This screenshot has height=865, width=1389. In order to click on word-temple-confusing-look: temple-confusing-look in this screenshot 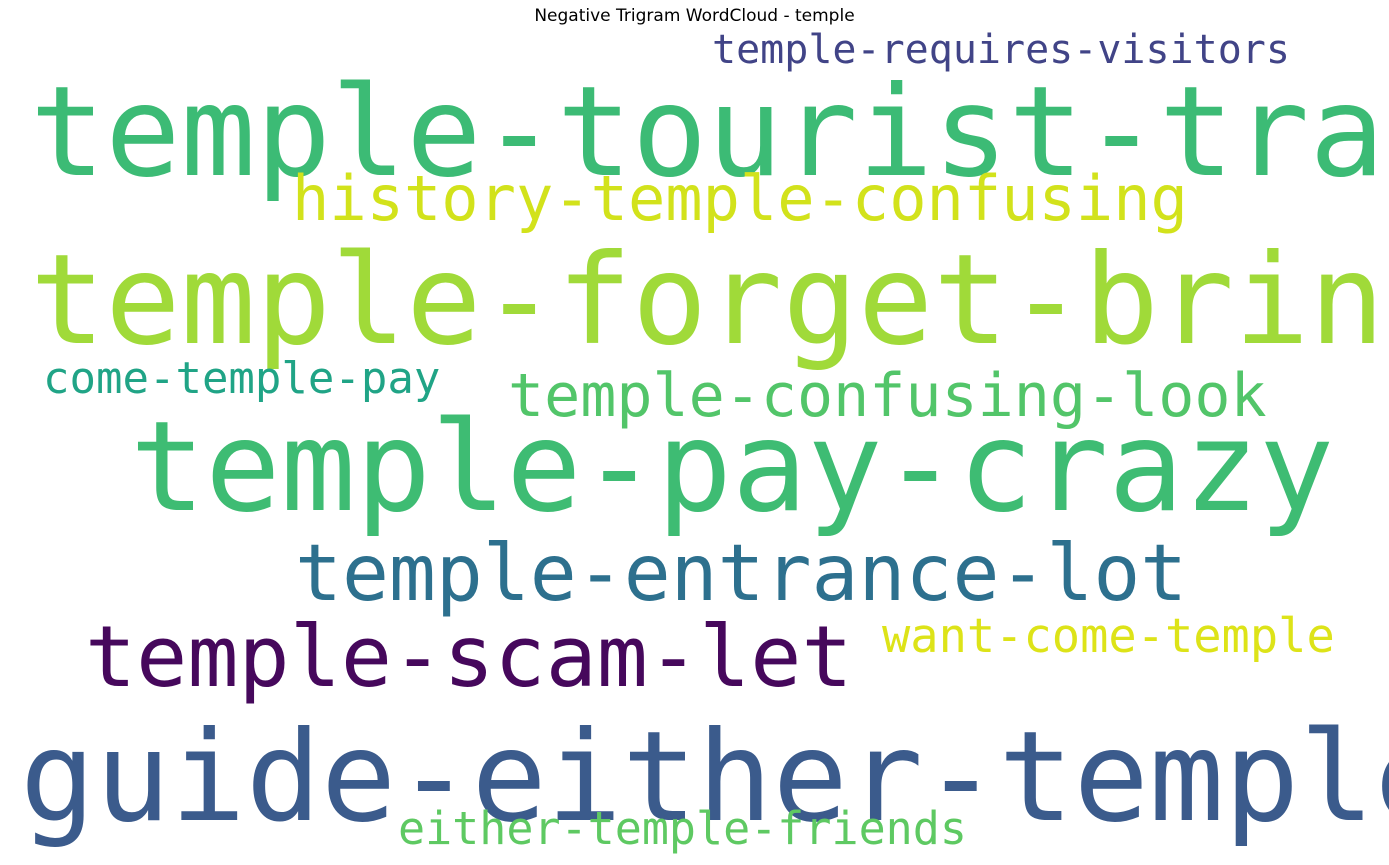, I will do `click(887, 396)`.